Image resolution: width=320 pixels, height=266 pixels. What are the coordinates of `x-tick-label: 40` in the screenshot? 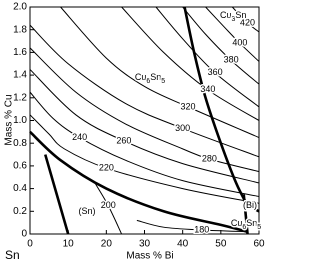 It's located at (183, 244).